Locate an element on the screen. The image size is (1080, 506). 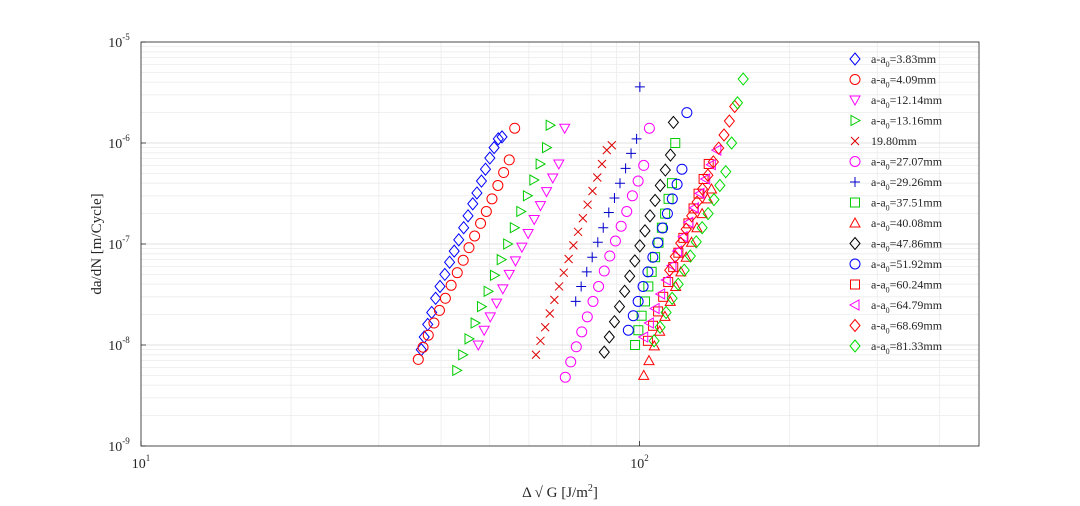
y-axis-label: da/dN [m/Cycle] is located at coordinates (97, 243).